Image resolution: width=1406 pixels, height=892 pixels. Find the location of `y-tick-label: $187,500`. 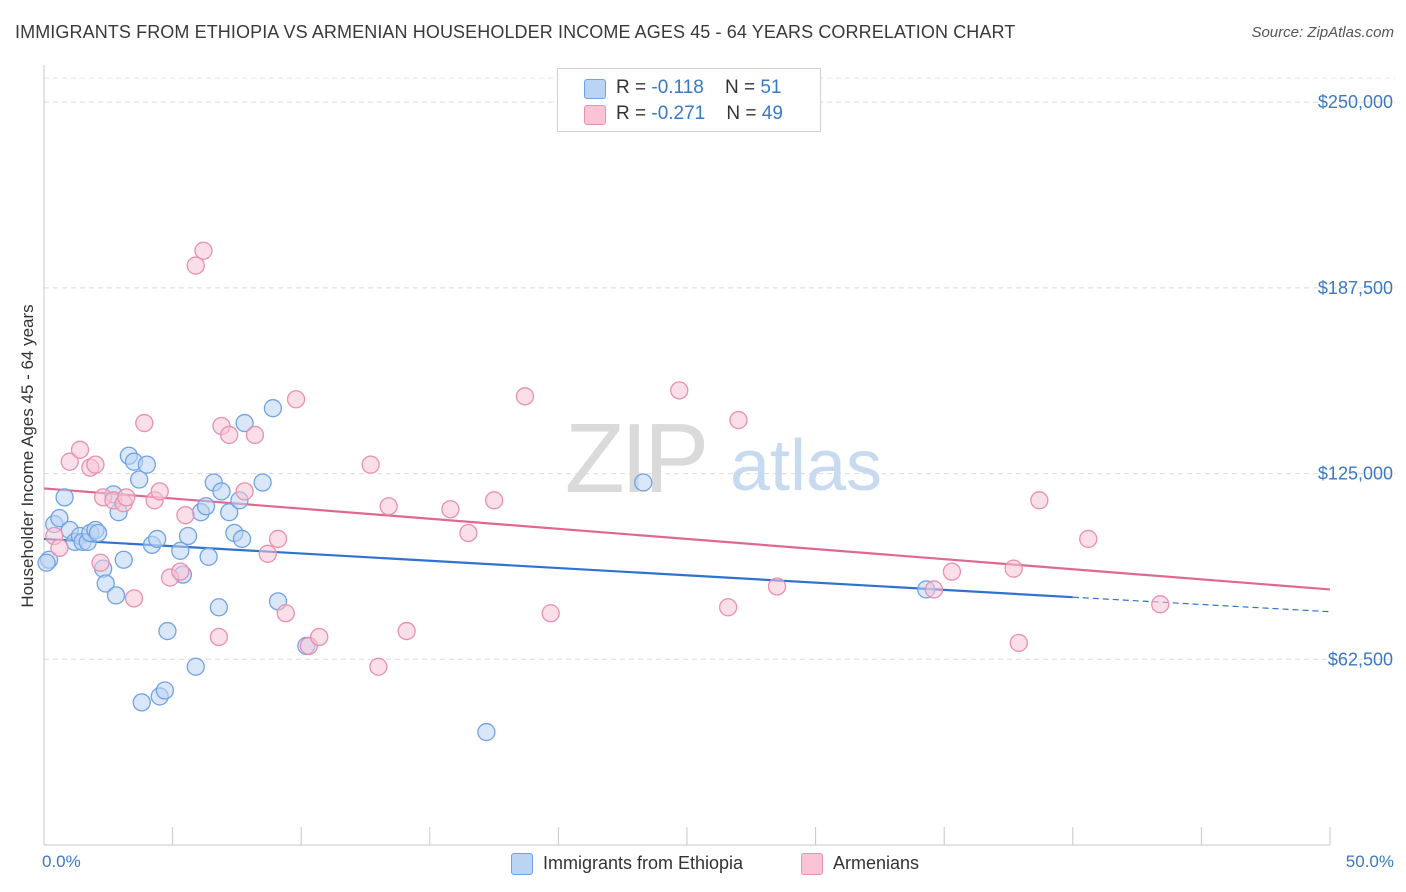

y-tick-label: $187,500 is located at coordinates (1355, 288).